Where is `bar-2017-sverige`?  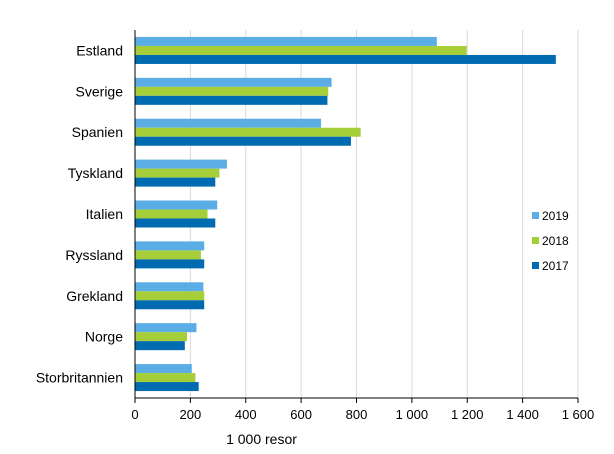 bar-2017-sverige is located at coordinates (231, 100).